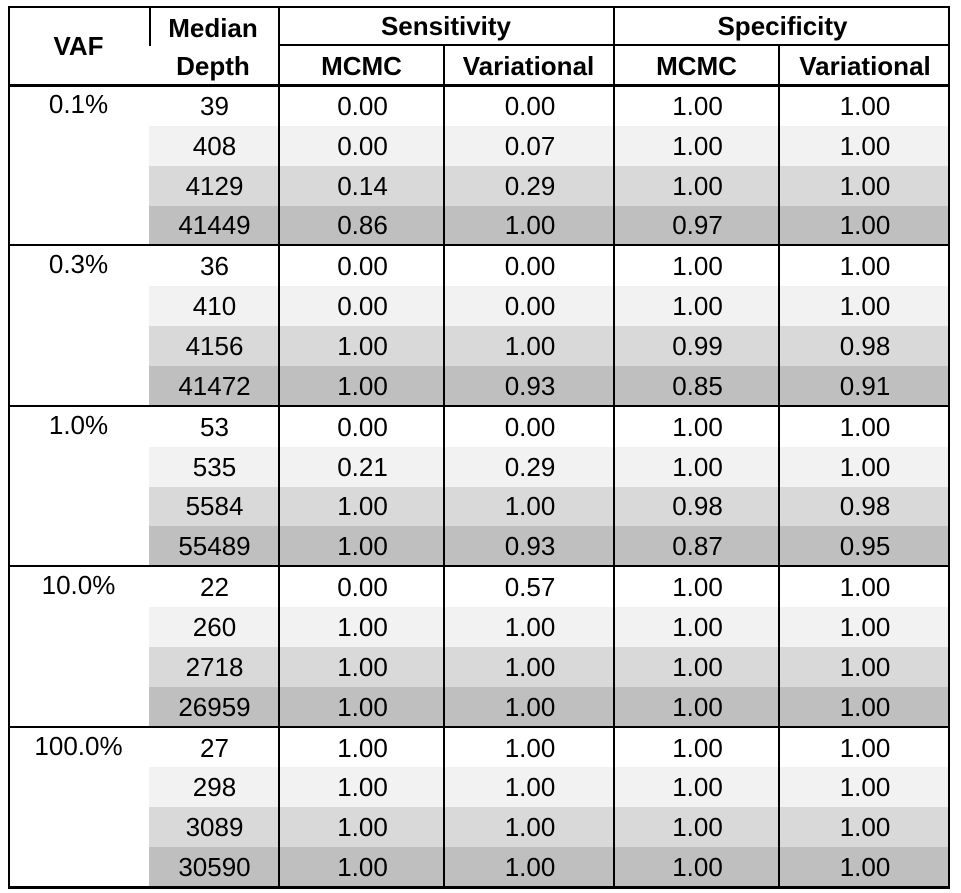 This screenshot has width=961, height=893. I want to click on specificity-mcmc-cell: 0.97, so click(697, 225).